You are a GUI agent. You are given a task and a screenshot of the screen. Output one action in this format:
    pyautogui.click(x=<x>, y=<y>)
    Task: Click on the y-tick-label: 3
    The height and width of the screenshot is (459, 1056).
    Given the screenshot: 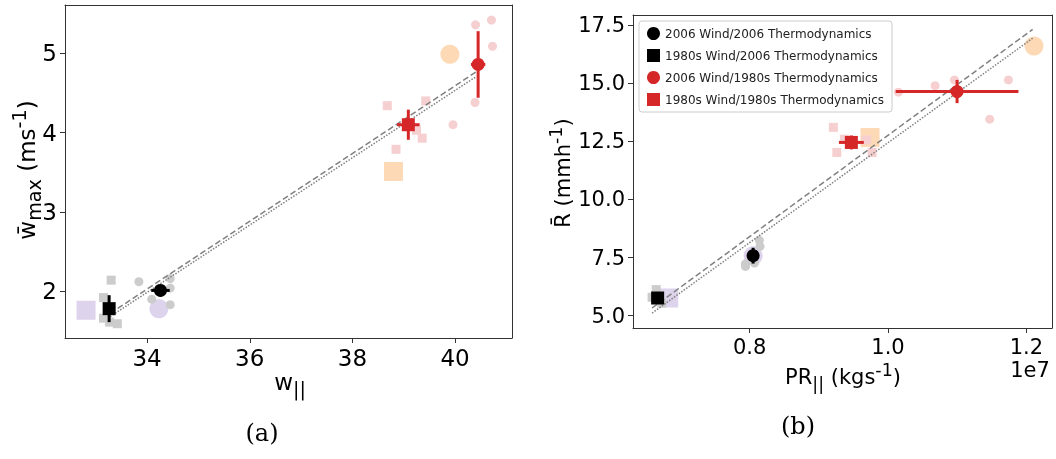 What is the action you would take?
    pyautogui.click(x=49, y=211)
    